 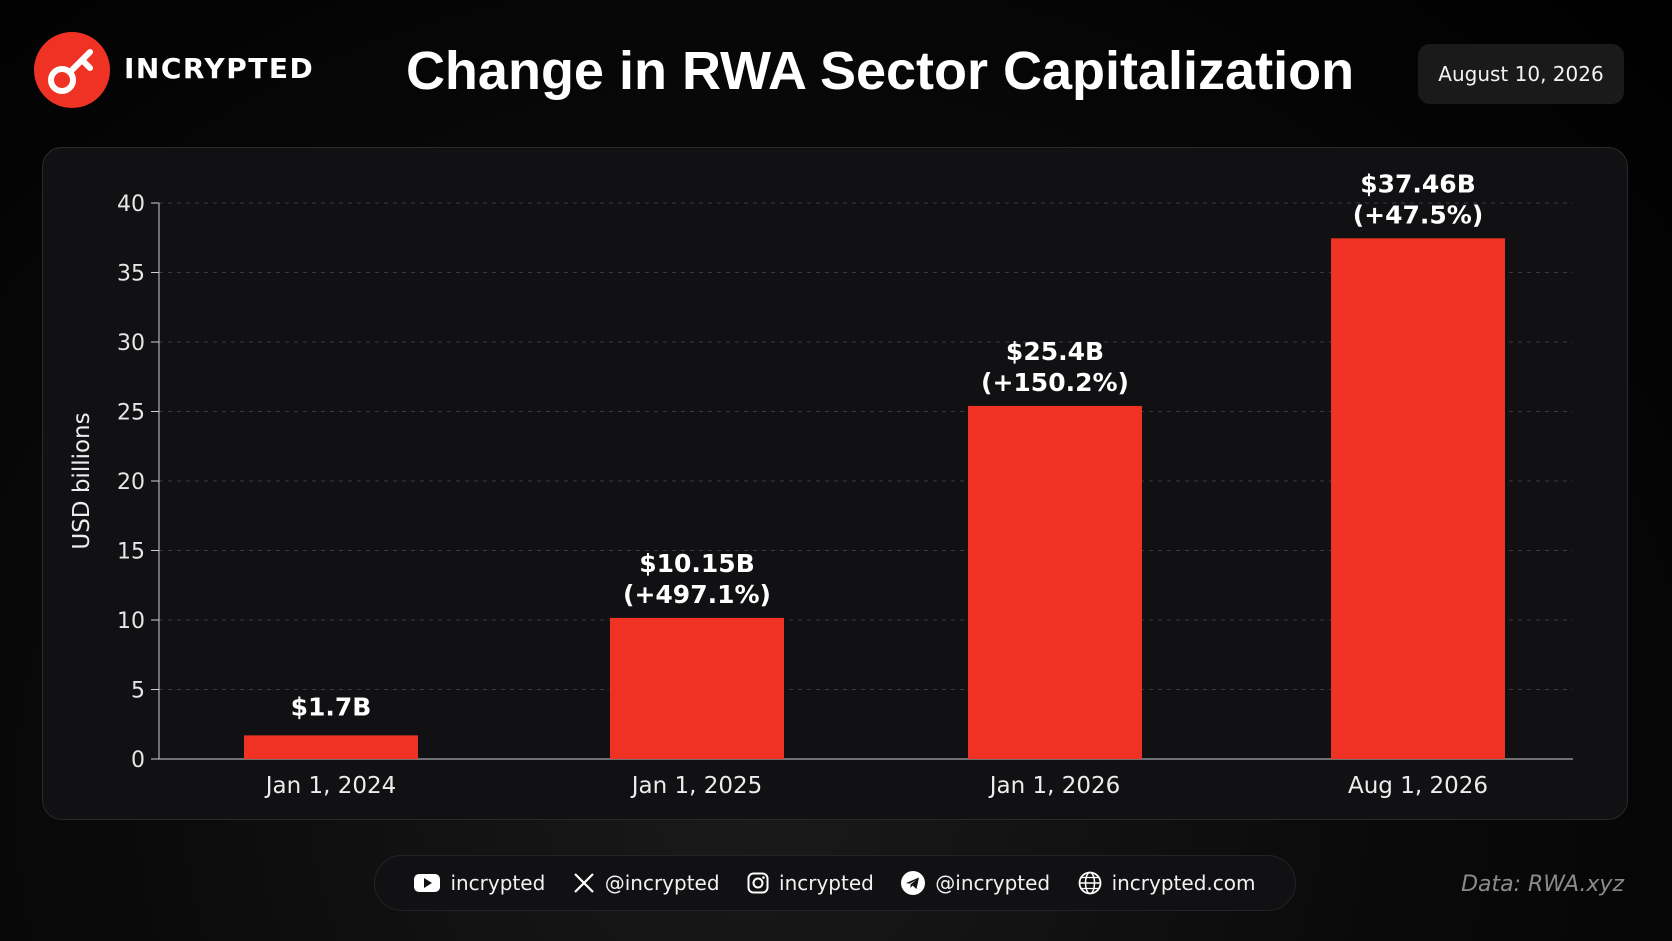 What do you see at coordinates (697, 563) in the screenshot?
I see `data-label-value: $10.15B` at bounding box center [697, 563].